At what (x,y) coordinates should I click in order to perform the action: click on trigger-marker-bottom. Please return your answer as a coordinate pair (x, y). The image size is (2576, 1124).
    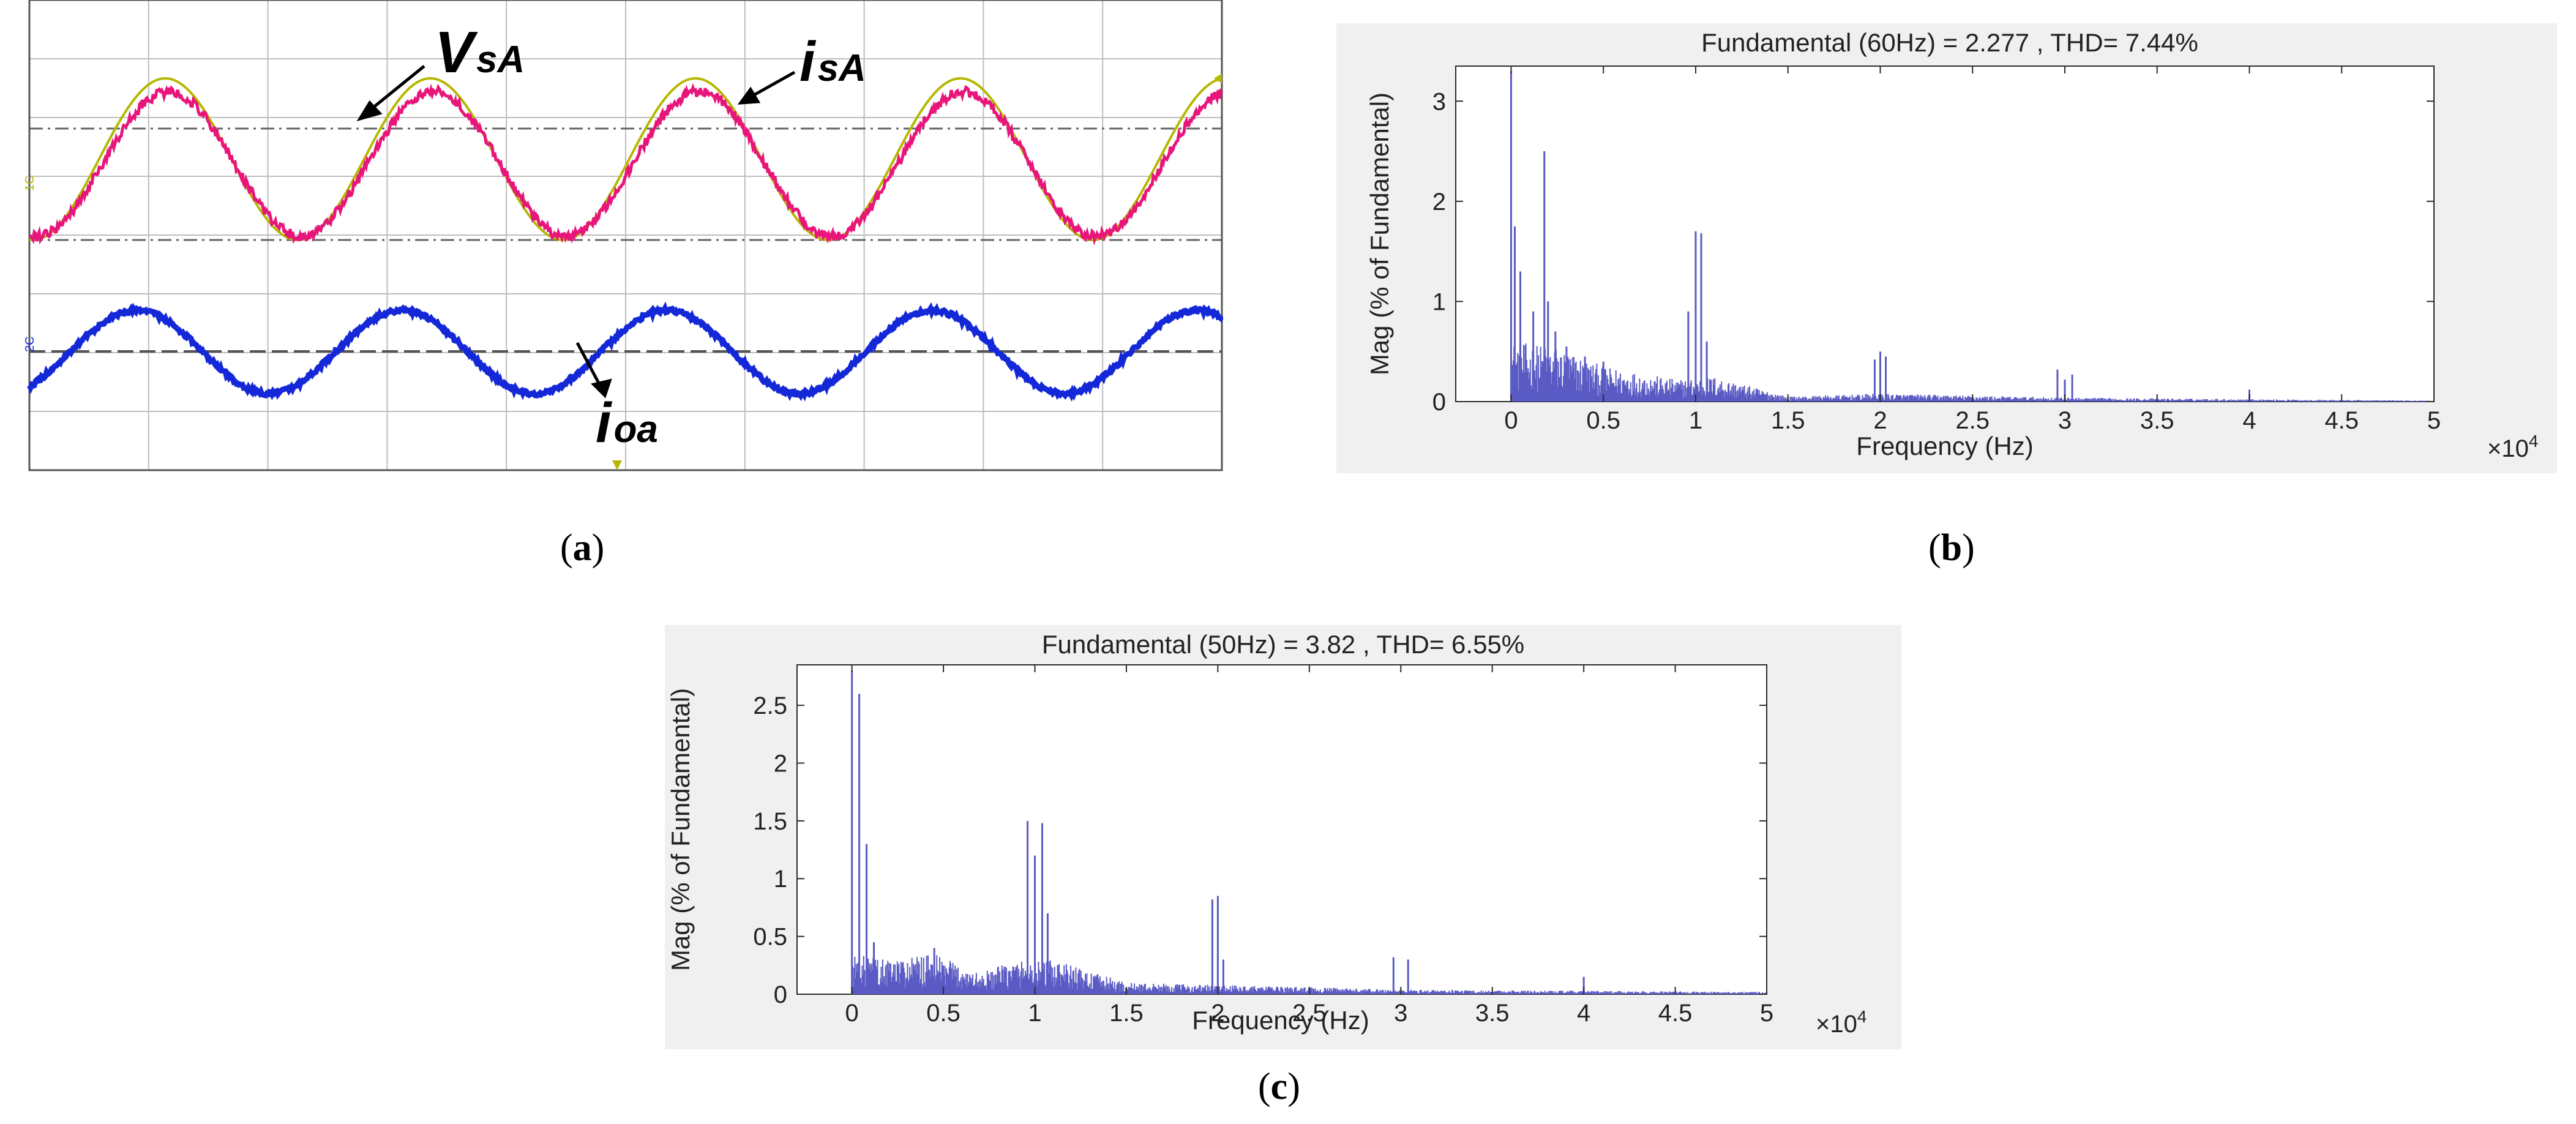
    Looking at the image, I should click on (617, 465).